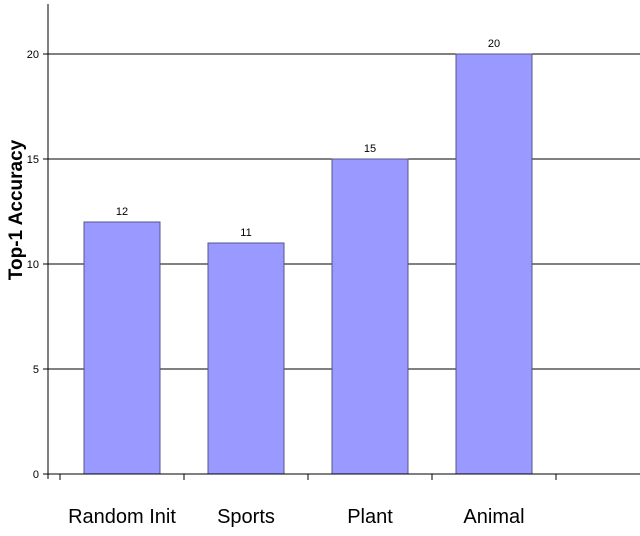 The image size is (640, 536). What do you see at coordinates (245, 233) in the screenshot?
I see `data-label: 11` at bounding box center [245, 233].